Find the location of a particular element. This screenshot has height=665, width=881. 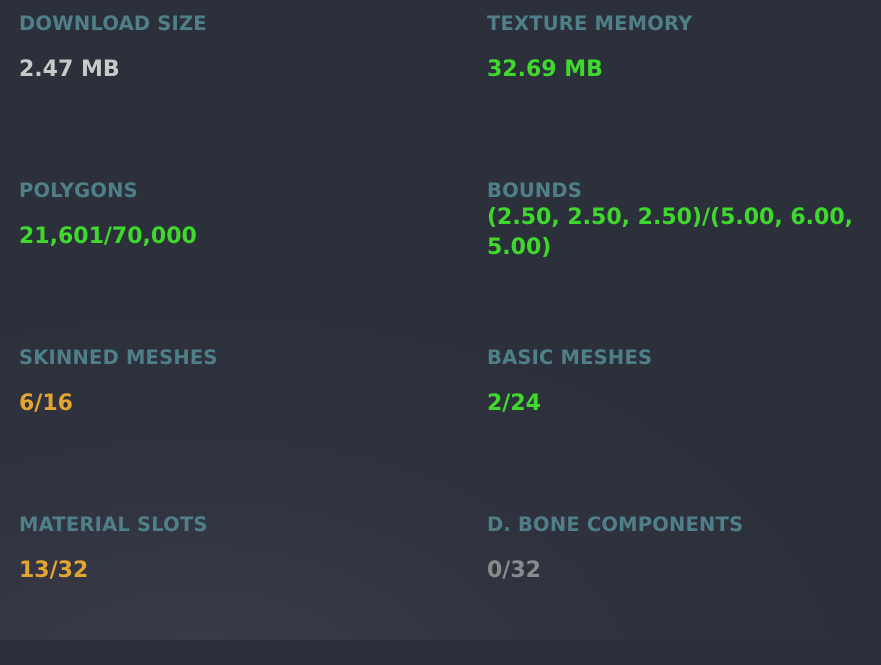

stat-value: 0/32 is located at coordinates (514, 570).